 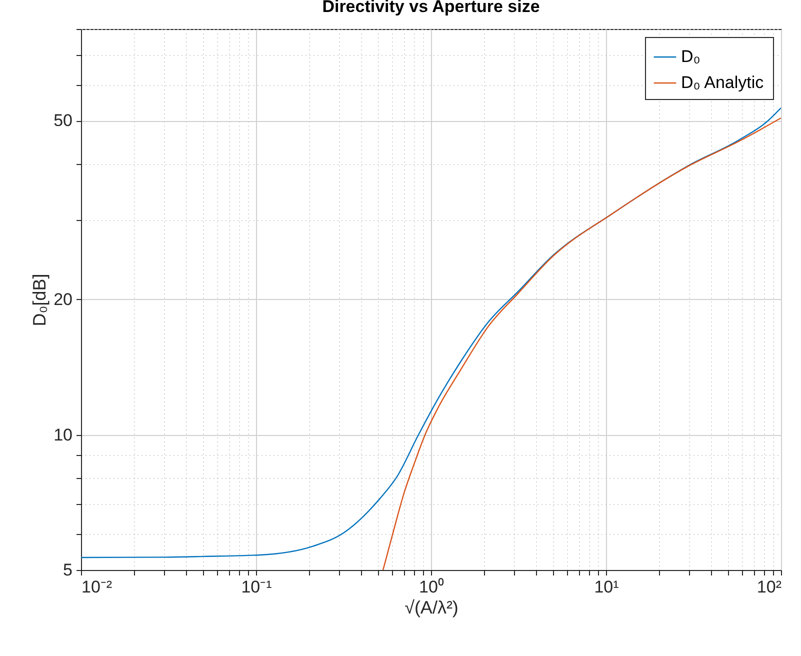 What do you see at coordinates (97, 587) in the screenshot?
I see `x-tick-label: 10⁻²` at bounding box center [97, 587].